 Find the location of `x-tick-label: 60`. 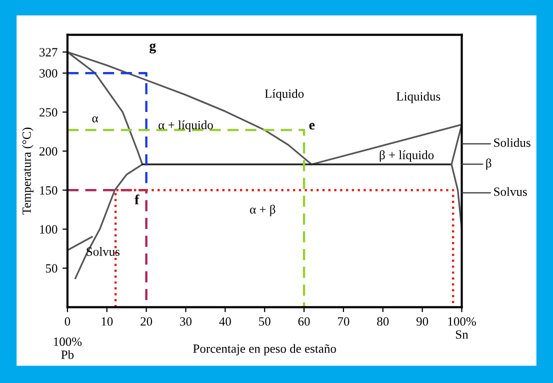

x-tick-label: 60 is located at coordinates (304, 321).